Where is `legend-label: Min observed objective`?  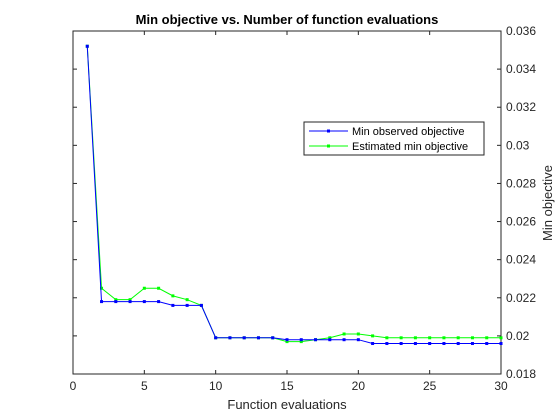 legend-label: Min observed objective is located at coordinates (408, 132).